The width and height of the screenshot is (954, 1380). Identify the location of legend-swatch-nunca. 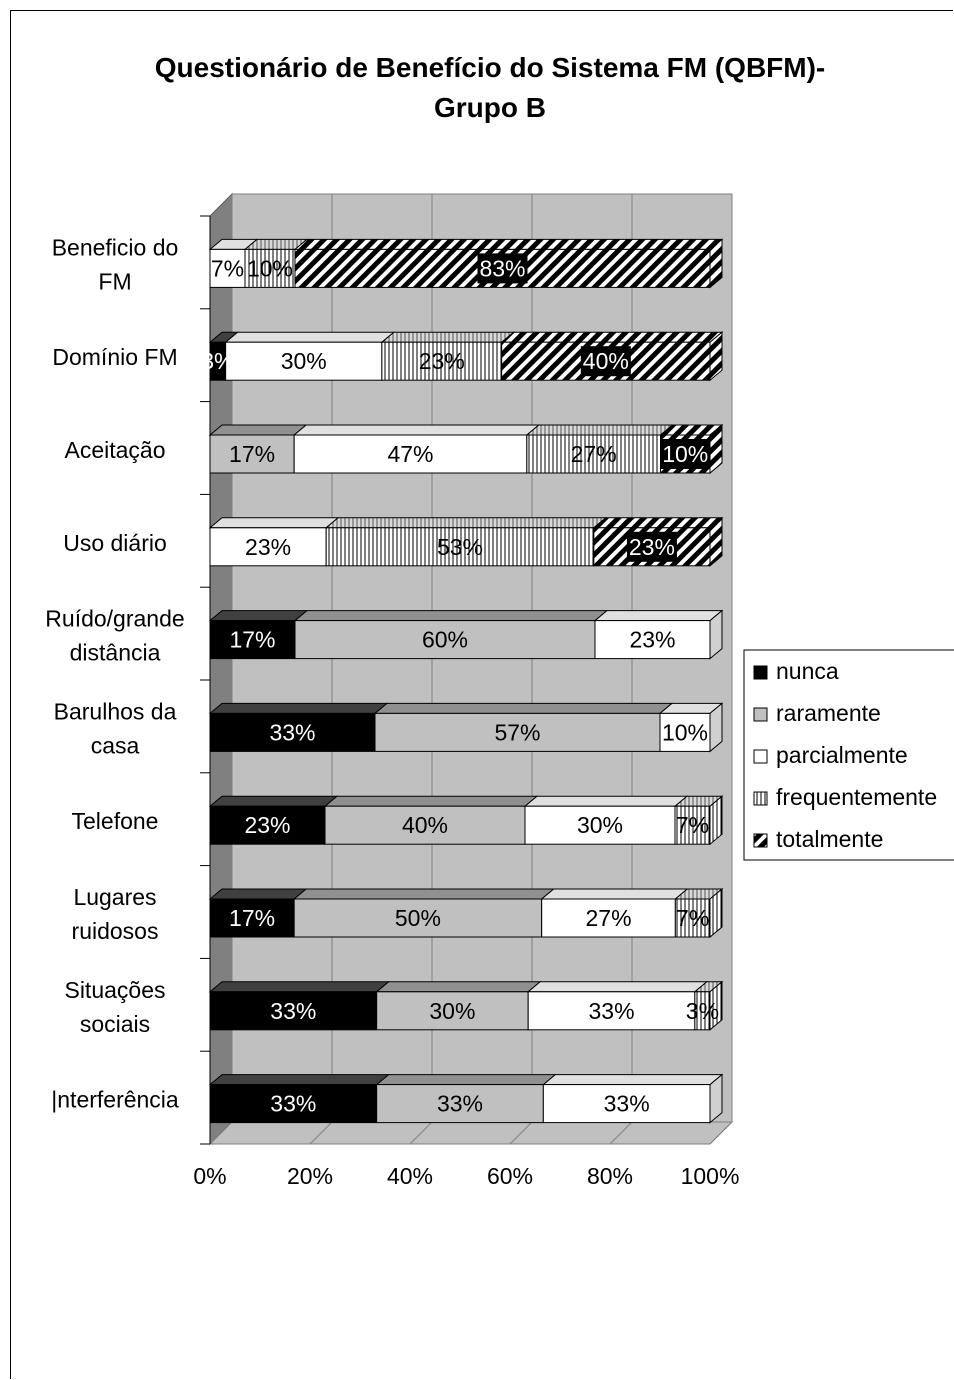
(760, 672).